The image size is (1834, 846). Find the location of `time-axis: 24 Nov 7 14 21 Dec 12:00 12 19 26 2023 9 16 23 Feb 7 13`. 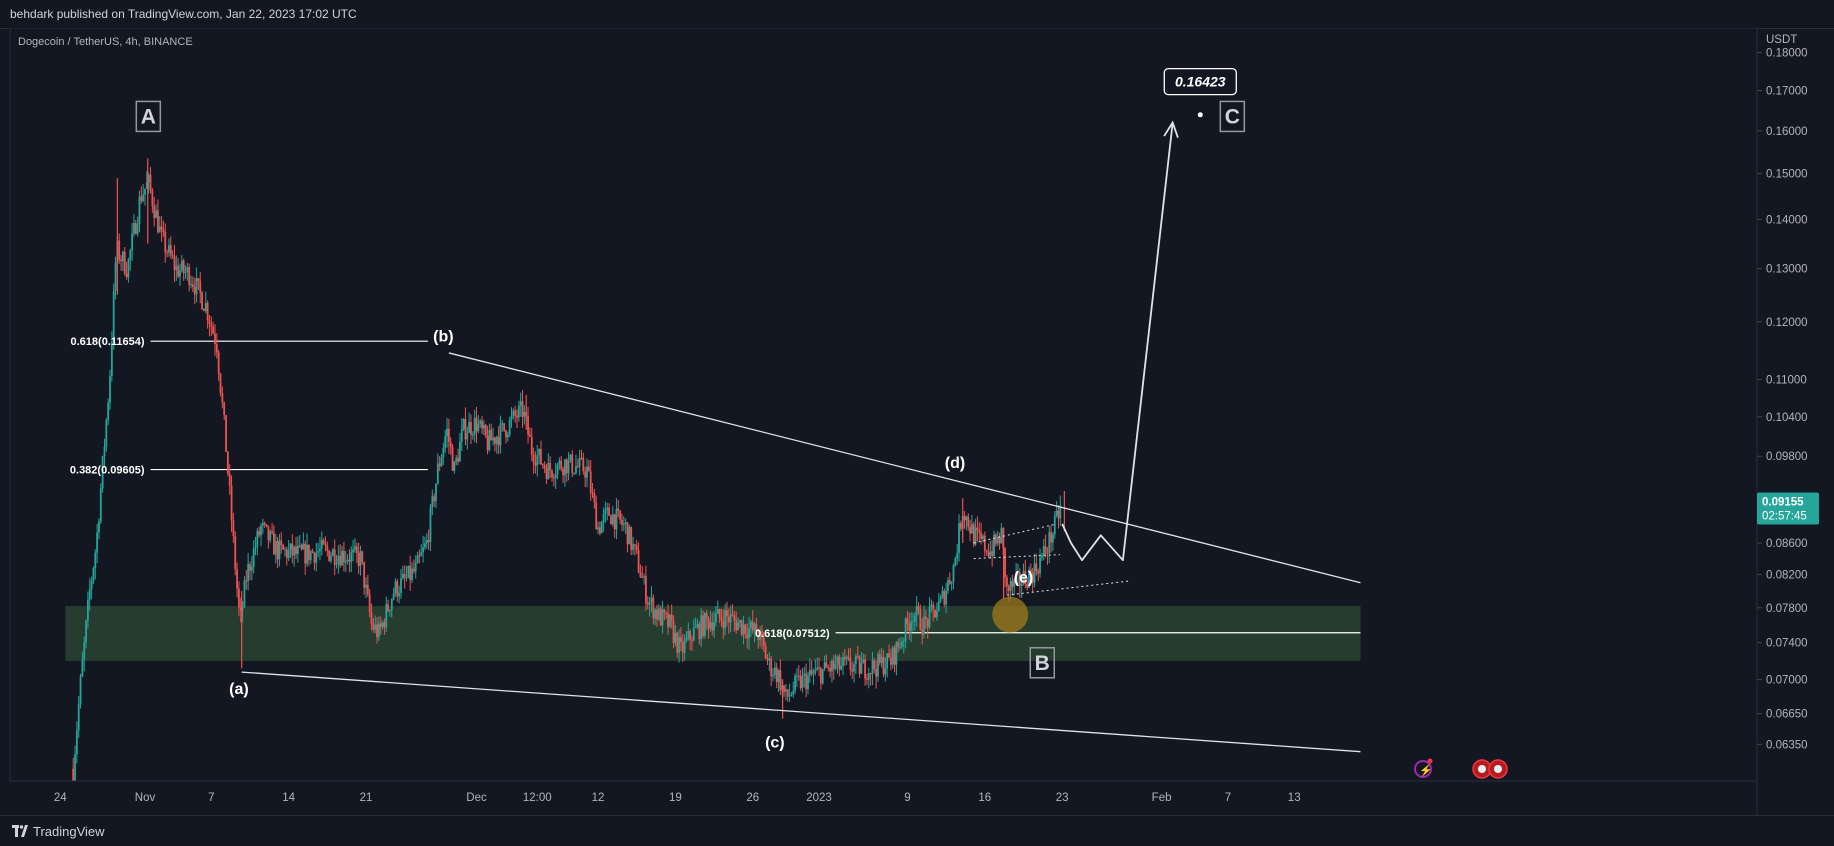

time-axis: 24 Nov 7 14 21 Dec 12:00 12 19 26 2023 9 16 23 Feb 7 13 is located at coordinates (677, 798).